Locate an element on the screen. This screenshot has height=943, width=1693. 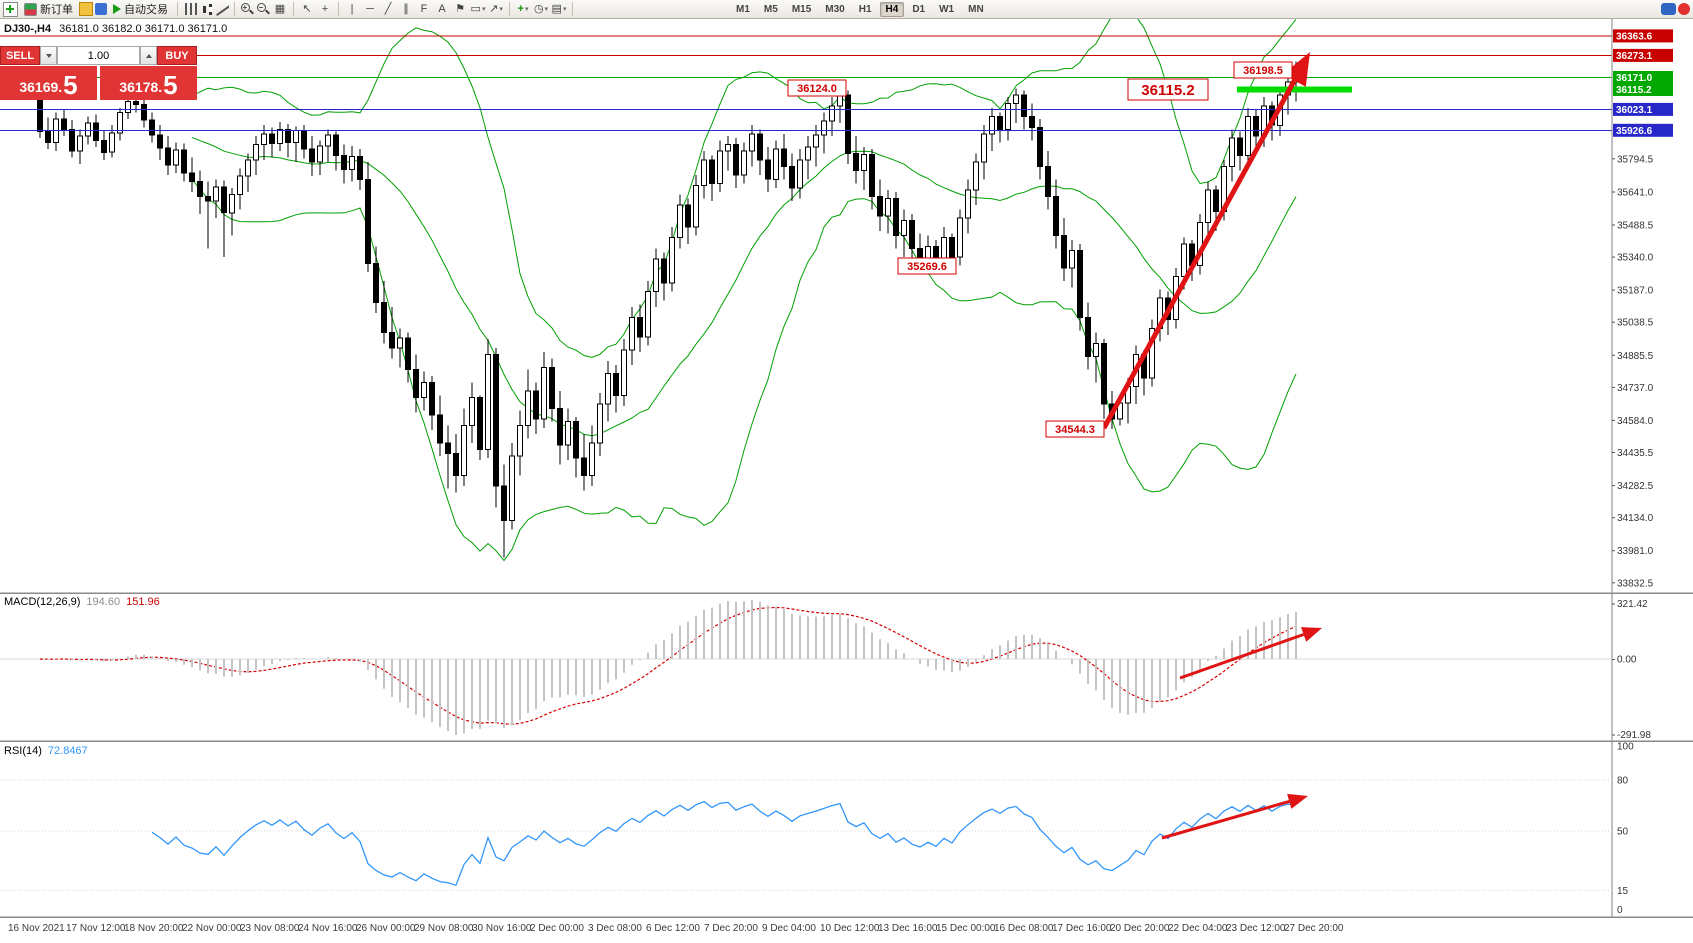
svg-text: 23 Nov 08:00 is located at coordinates (270, 928).